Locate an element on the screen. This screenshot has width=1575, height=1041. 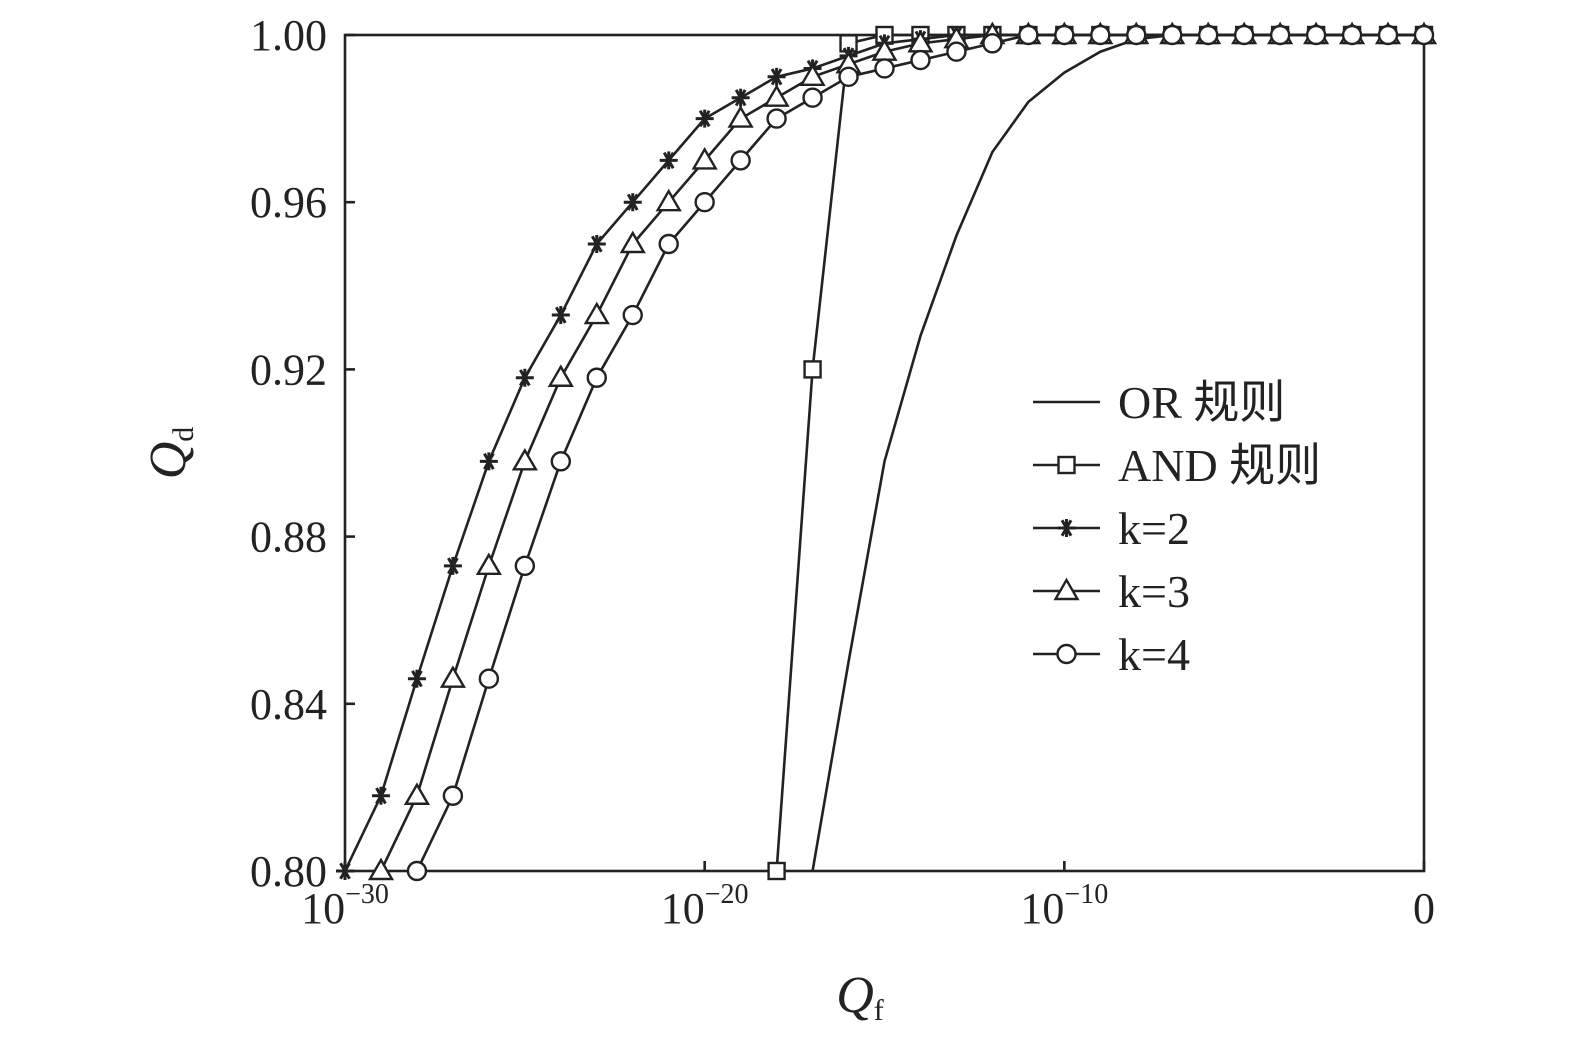
x-tick-exponent: −30 is located at coordinates (367, 894).